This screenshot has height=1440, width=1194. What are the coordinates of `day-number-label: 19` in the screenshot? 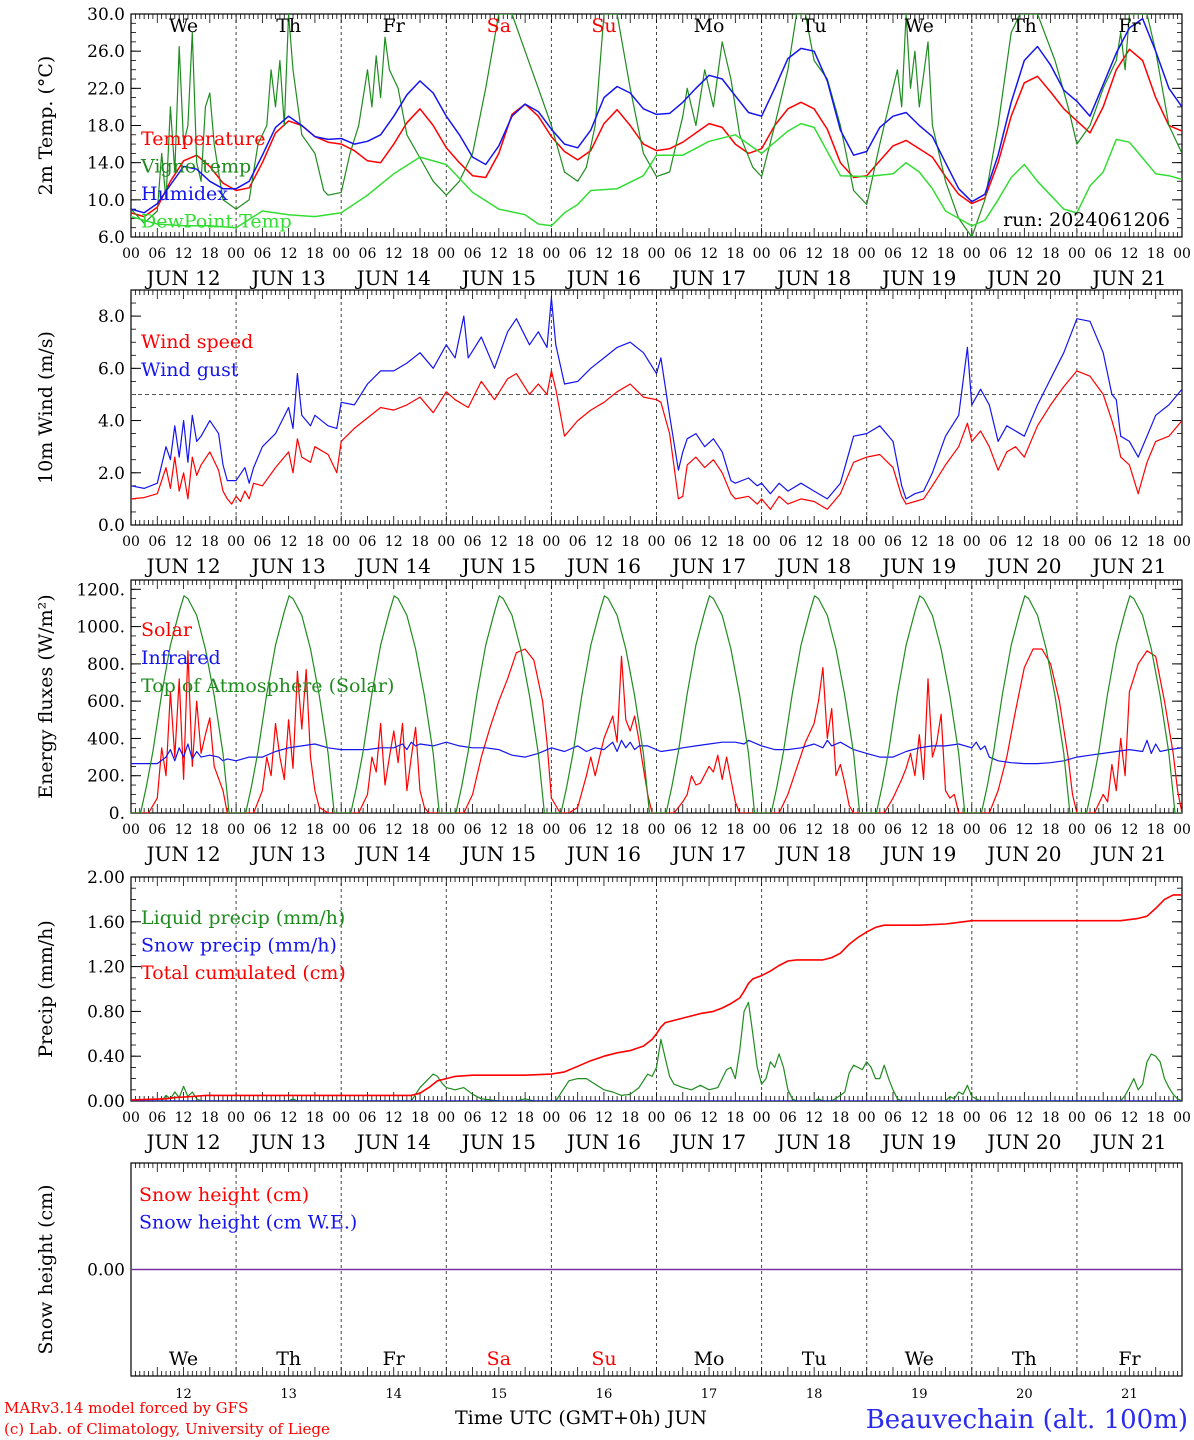 It's located at (919, 1394).